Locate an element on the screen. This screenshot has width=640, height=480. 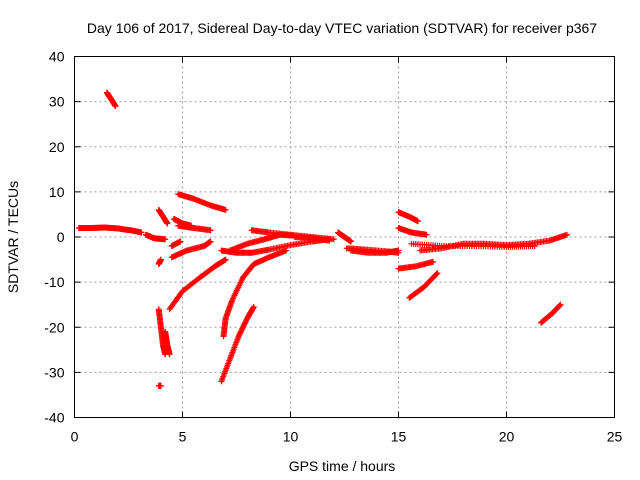
y-tick-label: 0 is located at coordinates (61, 237).